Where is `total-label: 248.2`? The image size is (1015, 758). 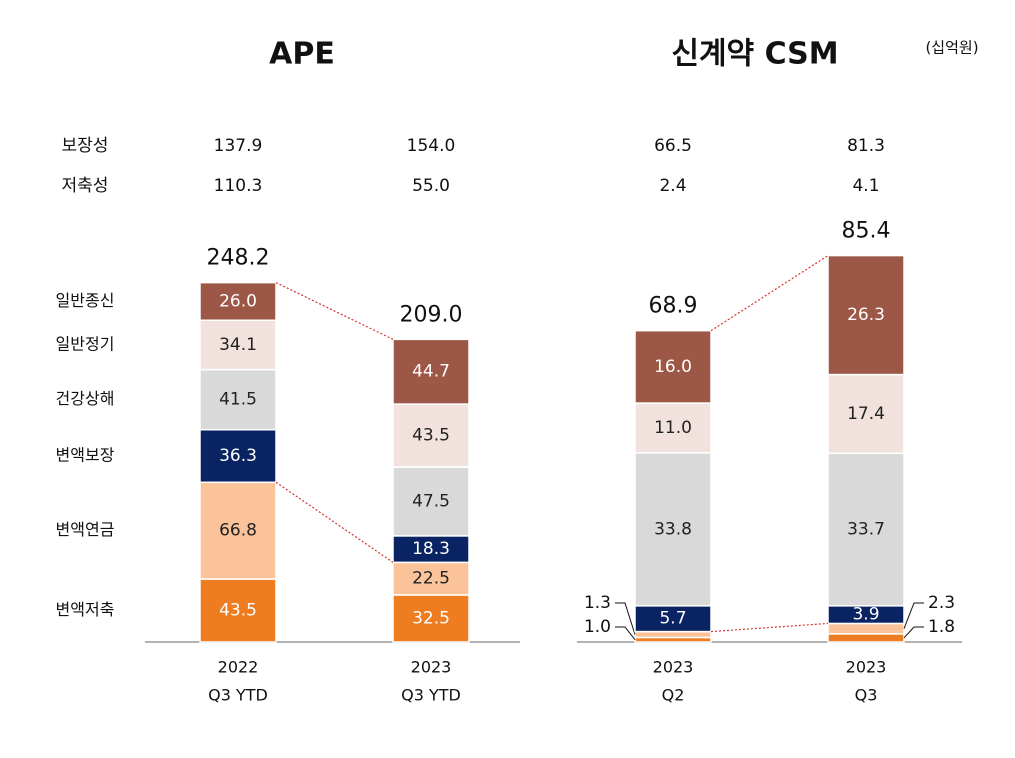 total-label: 248.2 is located at coordinates (238, 258).